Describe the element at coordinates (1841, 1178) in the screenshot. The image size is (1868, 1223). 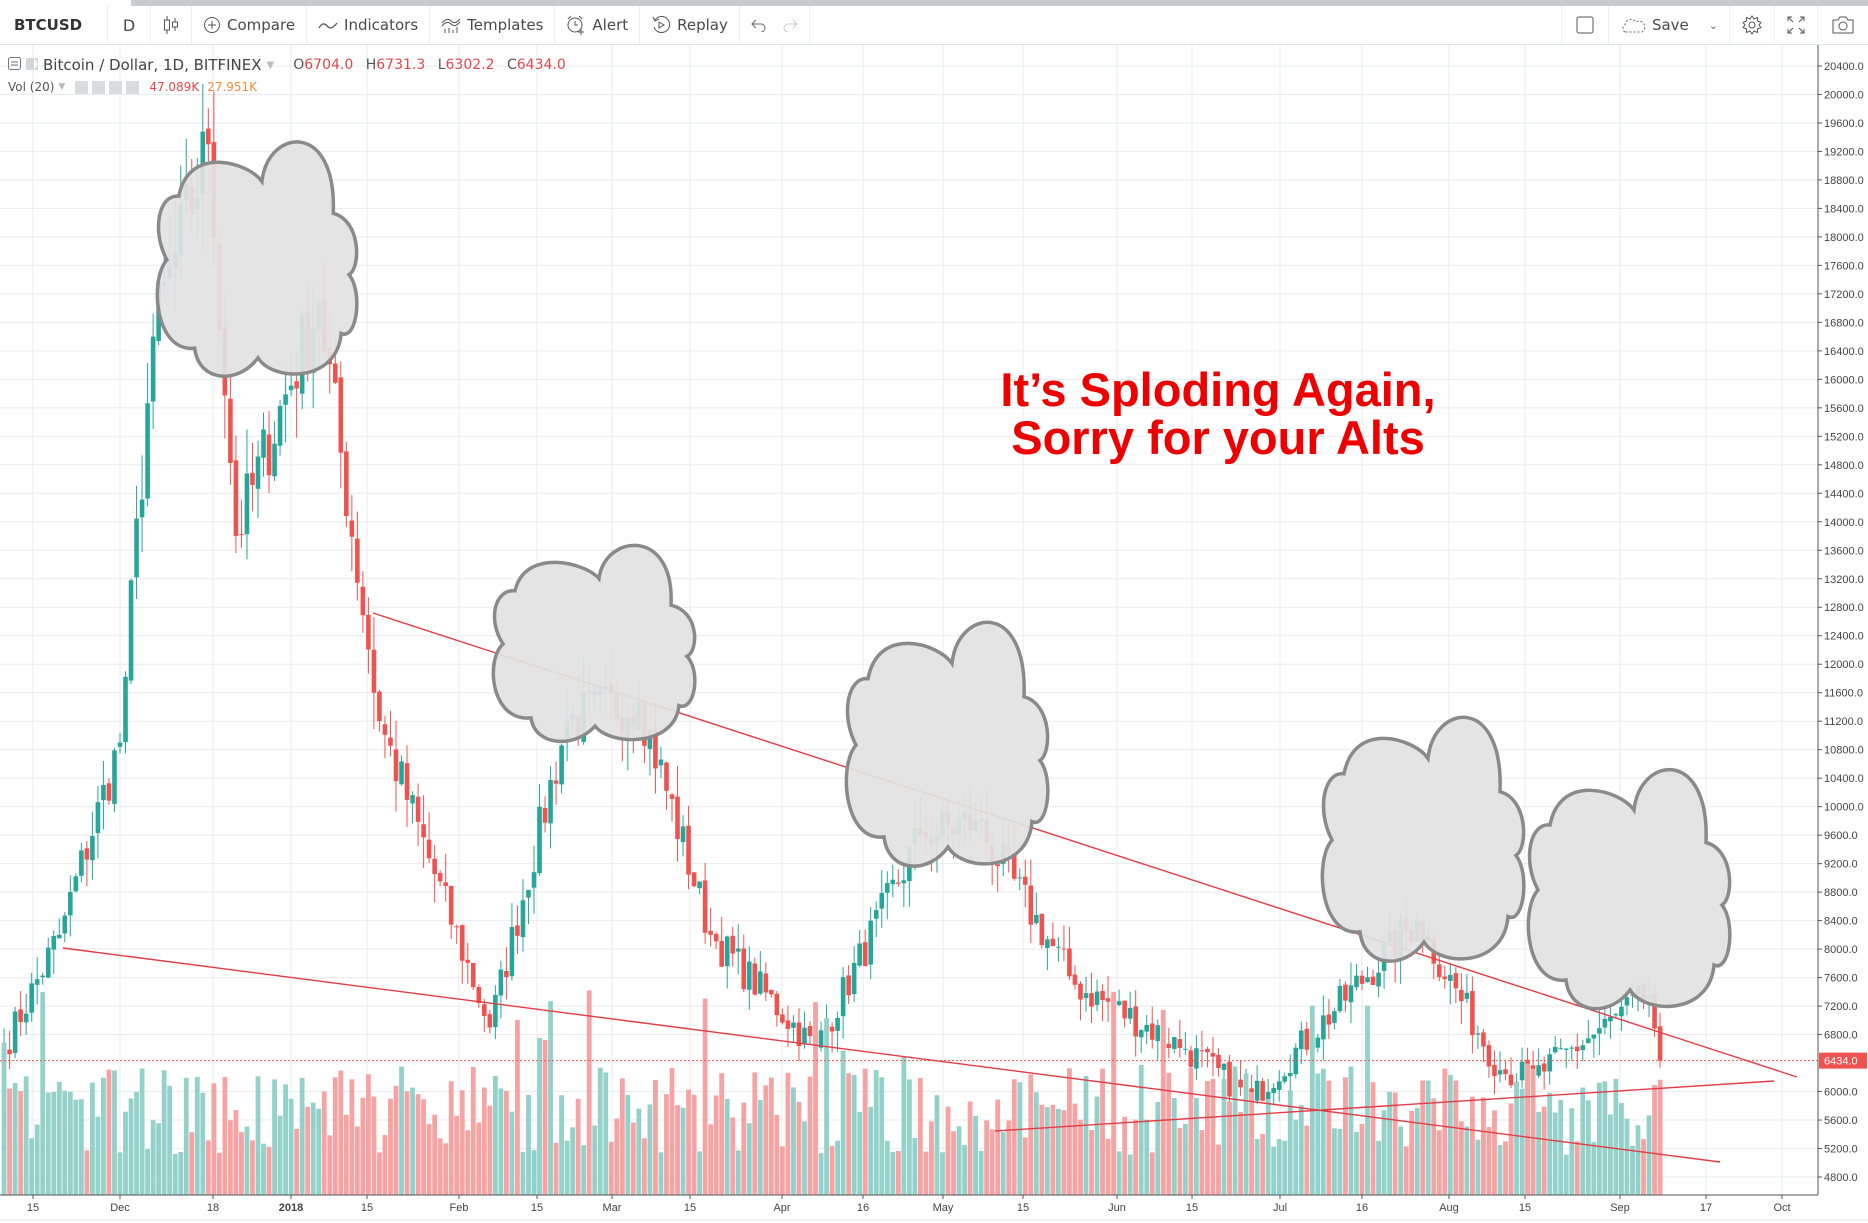
I see `svg-text: 4800.0` at that location.